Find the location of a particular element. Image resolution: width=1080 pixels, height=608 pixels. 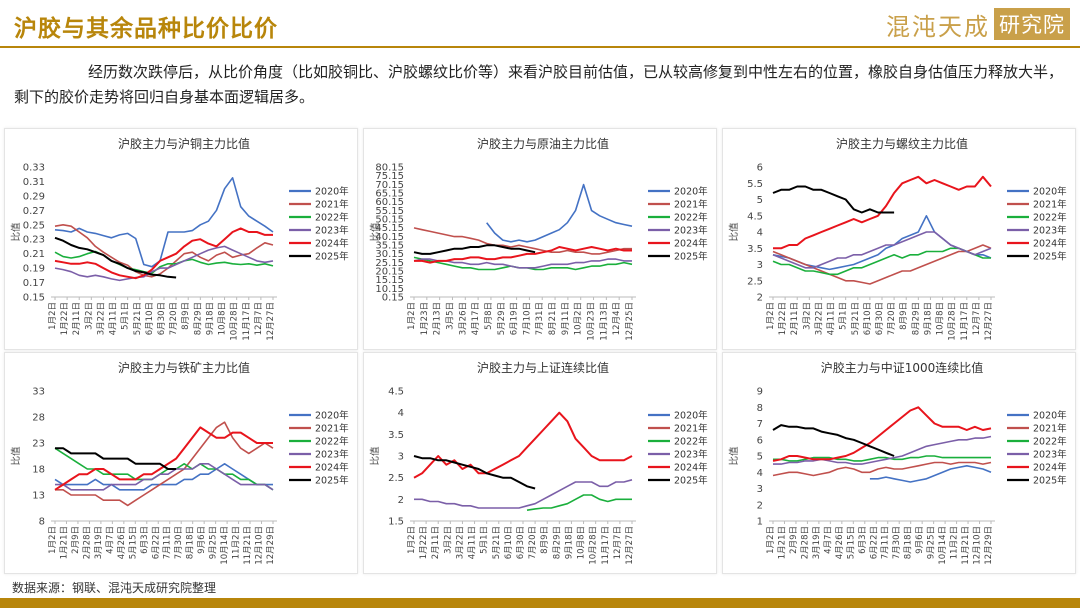

y-tick-label: 20.15 is located at coordinates (389, 272).